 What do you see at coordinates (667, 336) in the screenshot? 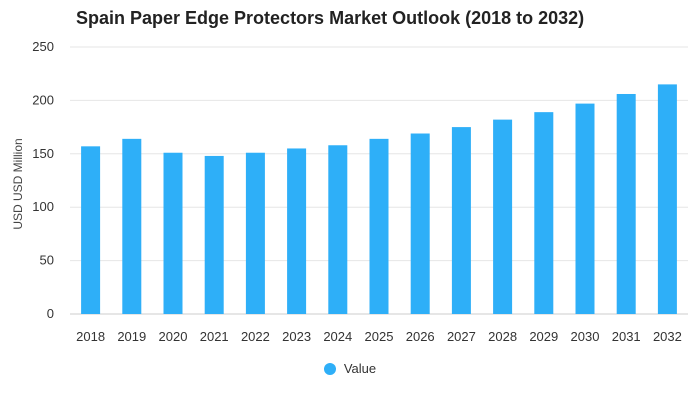
I see `x-tick-label: 2032` at bounding box center [667, 336].